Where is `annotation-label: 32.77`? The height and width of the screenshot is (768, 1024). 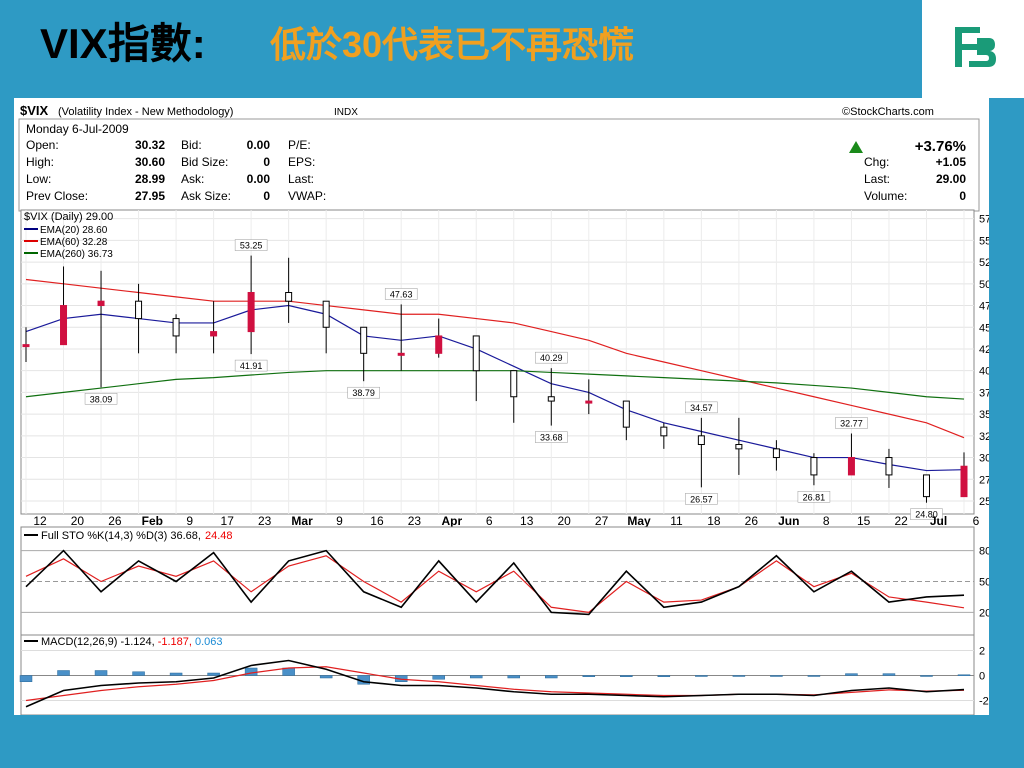 annotation-label: 32.77 is located at coordinates (851, 423).